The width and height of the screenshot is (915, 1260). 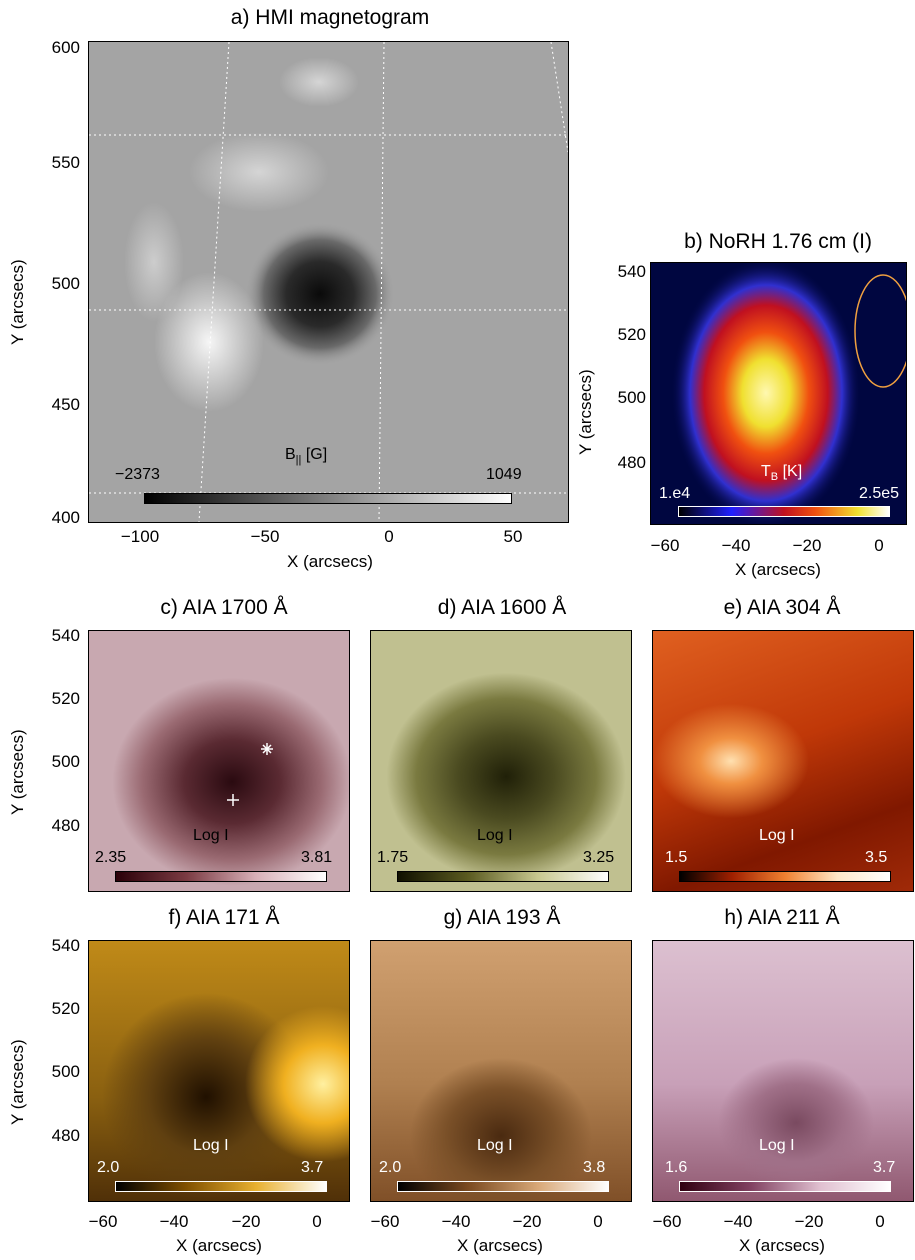 I want to click on panel-g-colorbar, so click(x=503, y=1186).